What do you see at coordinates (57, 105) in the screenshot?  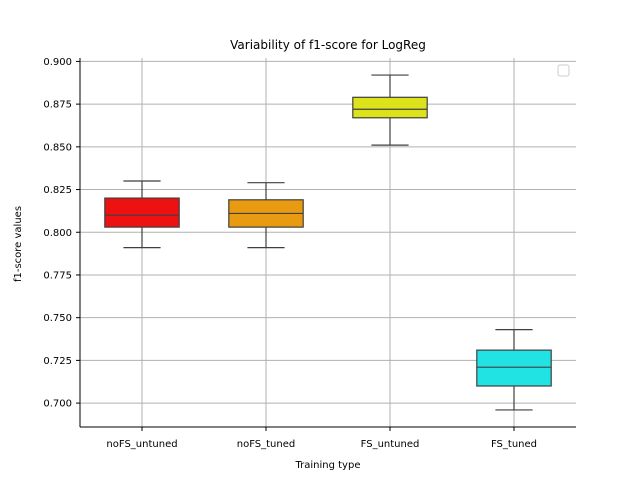 I see `y-tick-label: 0.875` at bounding box center [57, 105].